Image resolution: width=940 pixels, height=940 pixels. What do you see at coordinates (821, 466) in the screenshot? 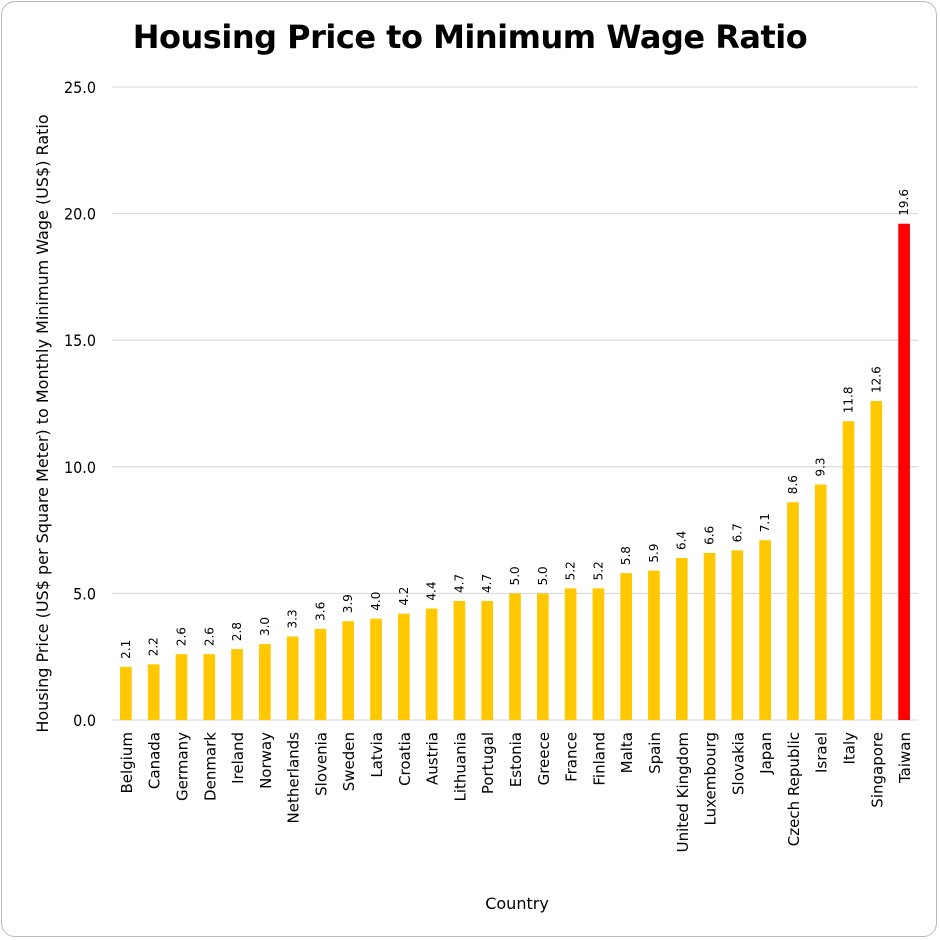
I see `data-label: 9.3` at bounding box center [821, 466].